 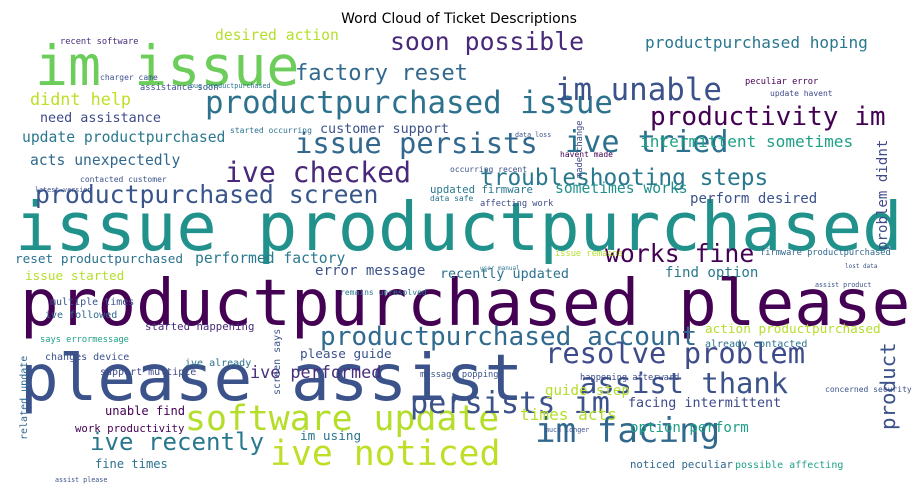 What do you see at coordinates (682, 464) in the screenshot?
I see `word: noticed peculiar` at bounding box center [682, 464].